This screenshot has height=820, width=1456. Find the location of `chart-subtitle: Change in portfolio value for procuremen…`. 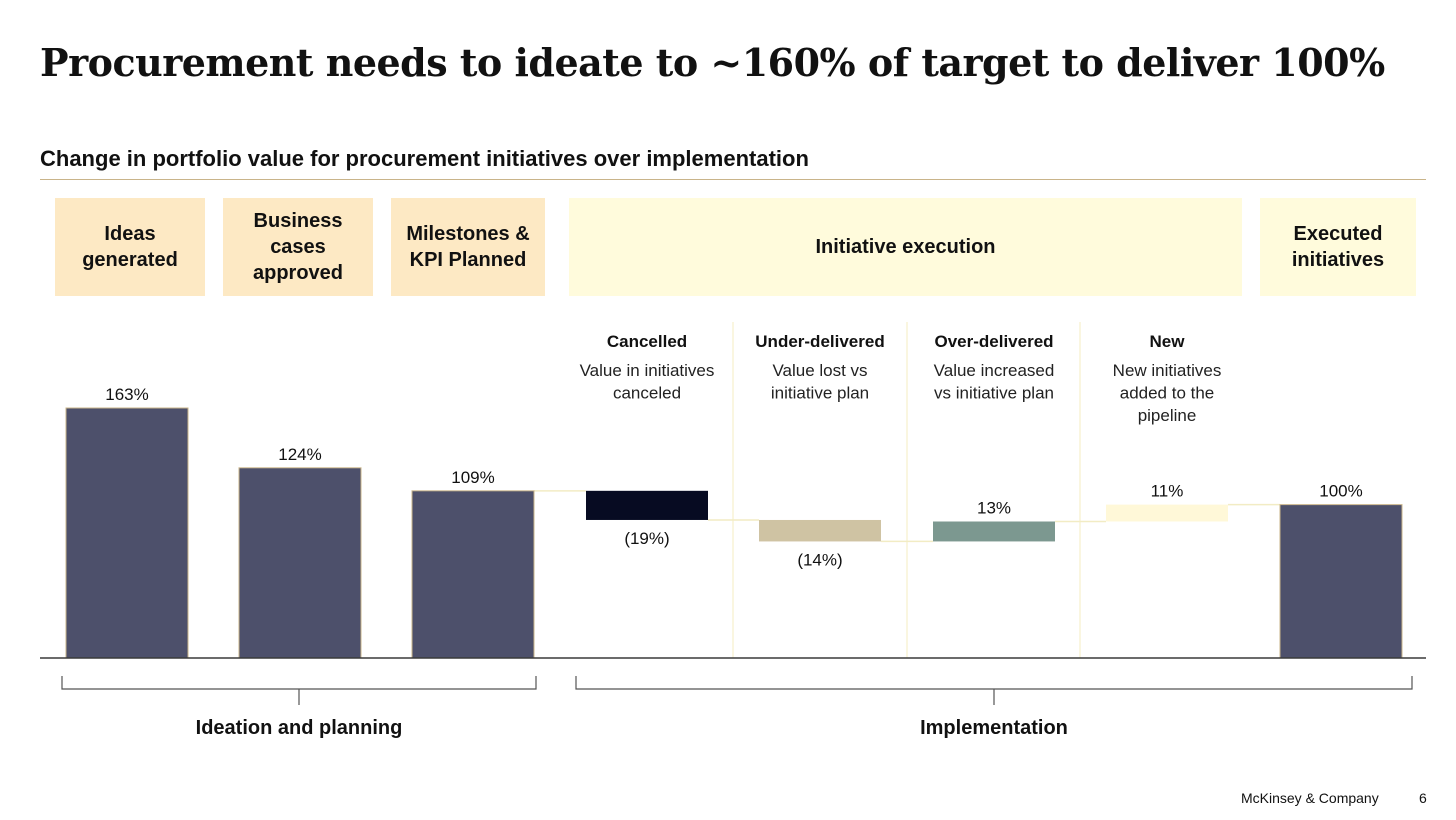

chart-subtitle: Change in portfolio value for procuremen… is located at coordinates (424, 158).